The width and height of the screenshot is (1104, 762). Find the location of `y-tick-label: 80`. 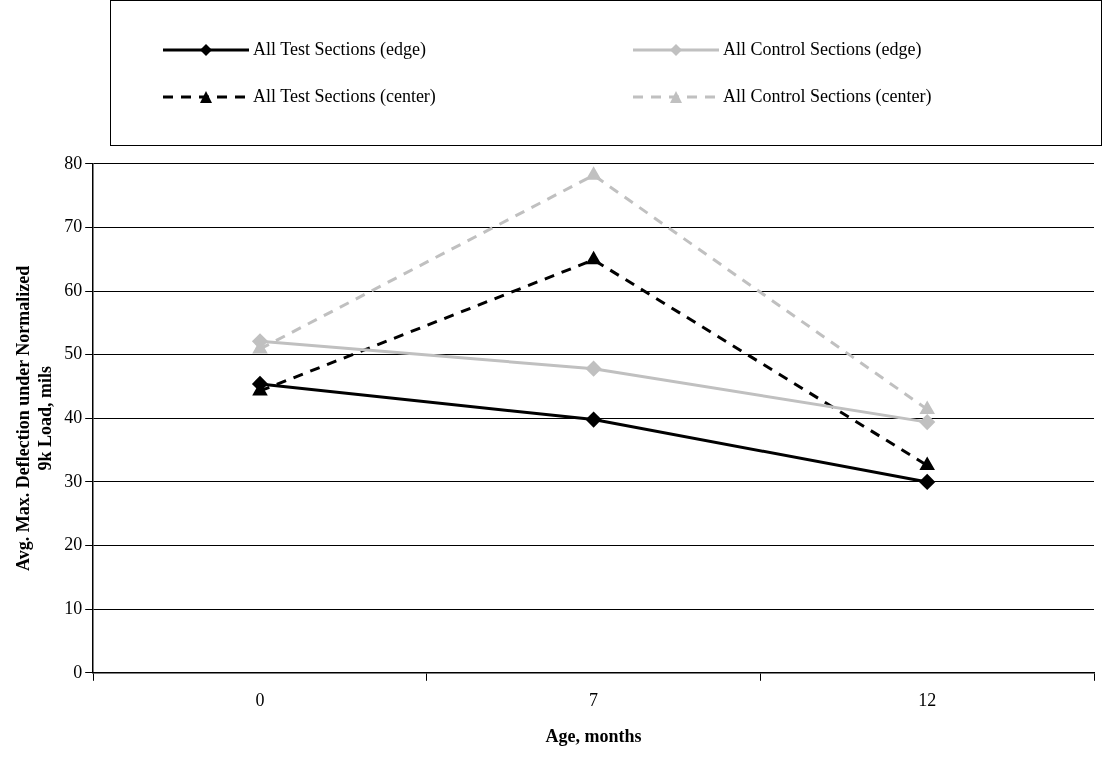

y-tick-label: 80 is located at coordinates (73, 162).